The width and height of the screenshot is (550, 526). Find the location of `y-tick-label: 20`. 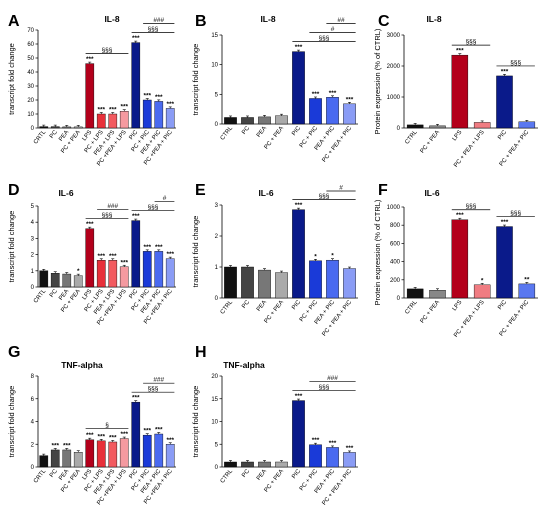

y-tick-label: 20 is located at coordinates (30, 101).